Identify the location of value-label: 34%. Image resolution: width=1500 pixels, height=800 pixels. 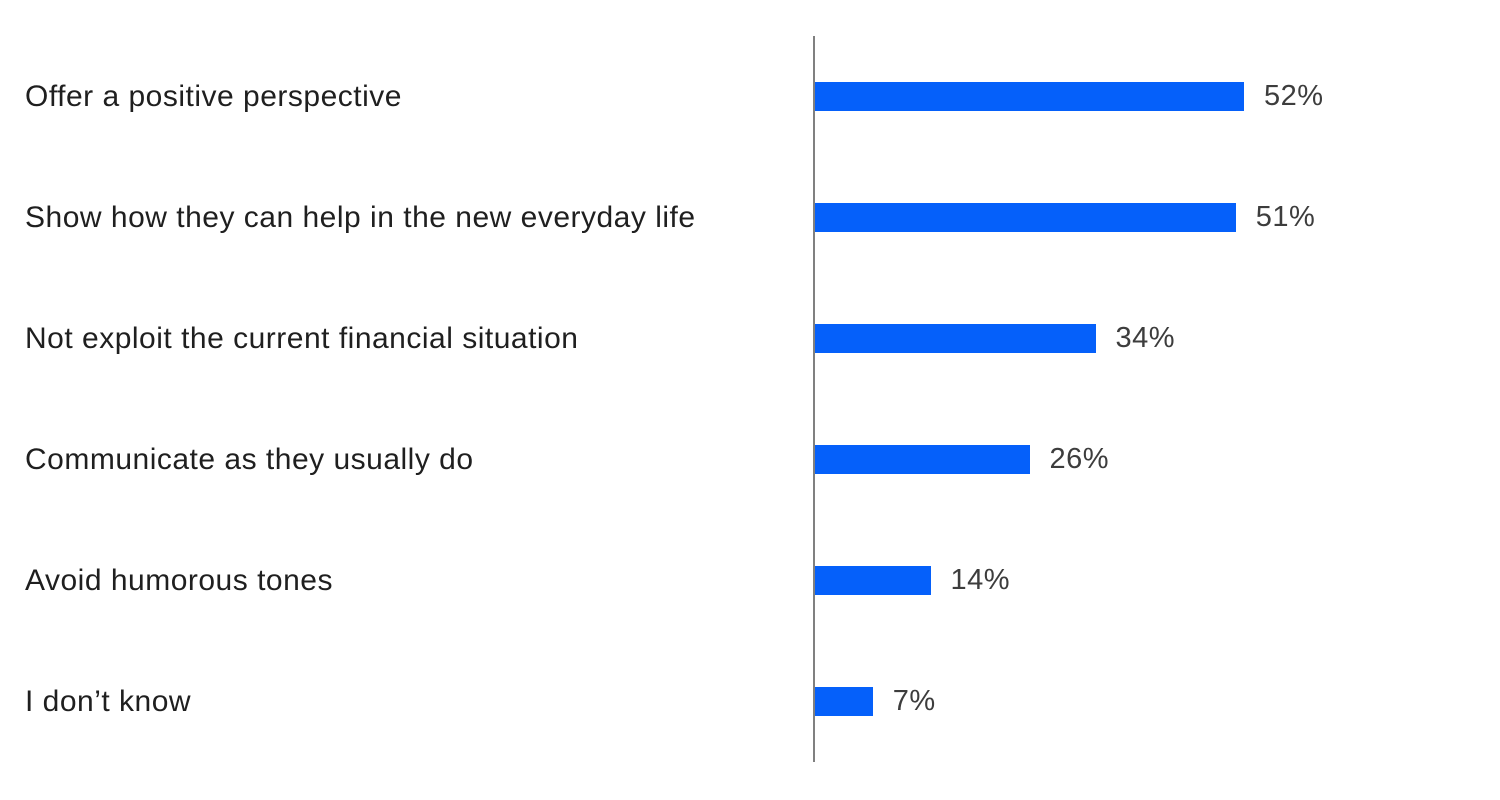
(1145, 338).